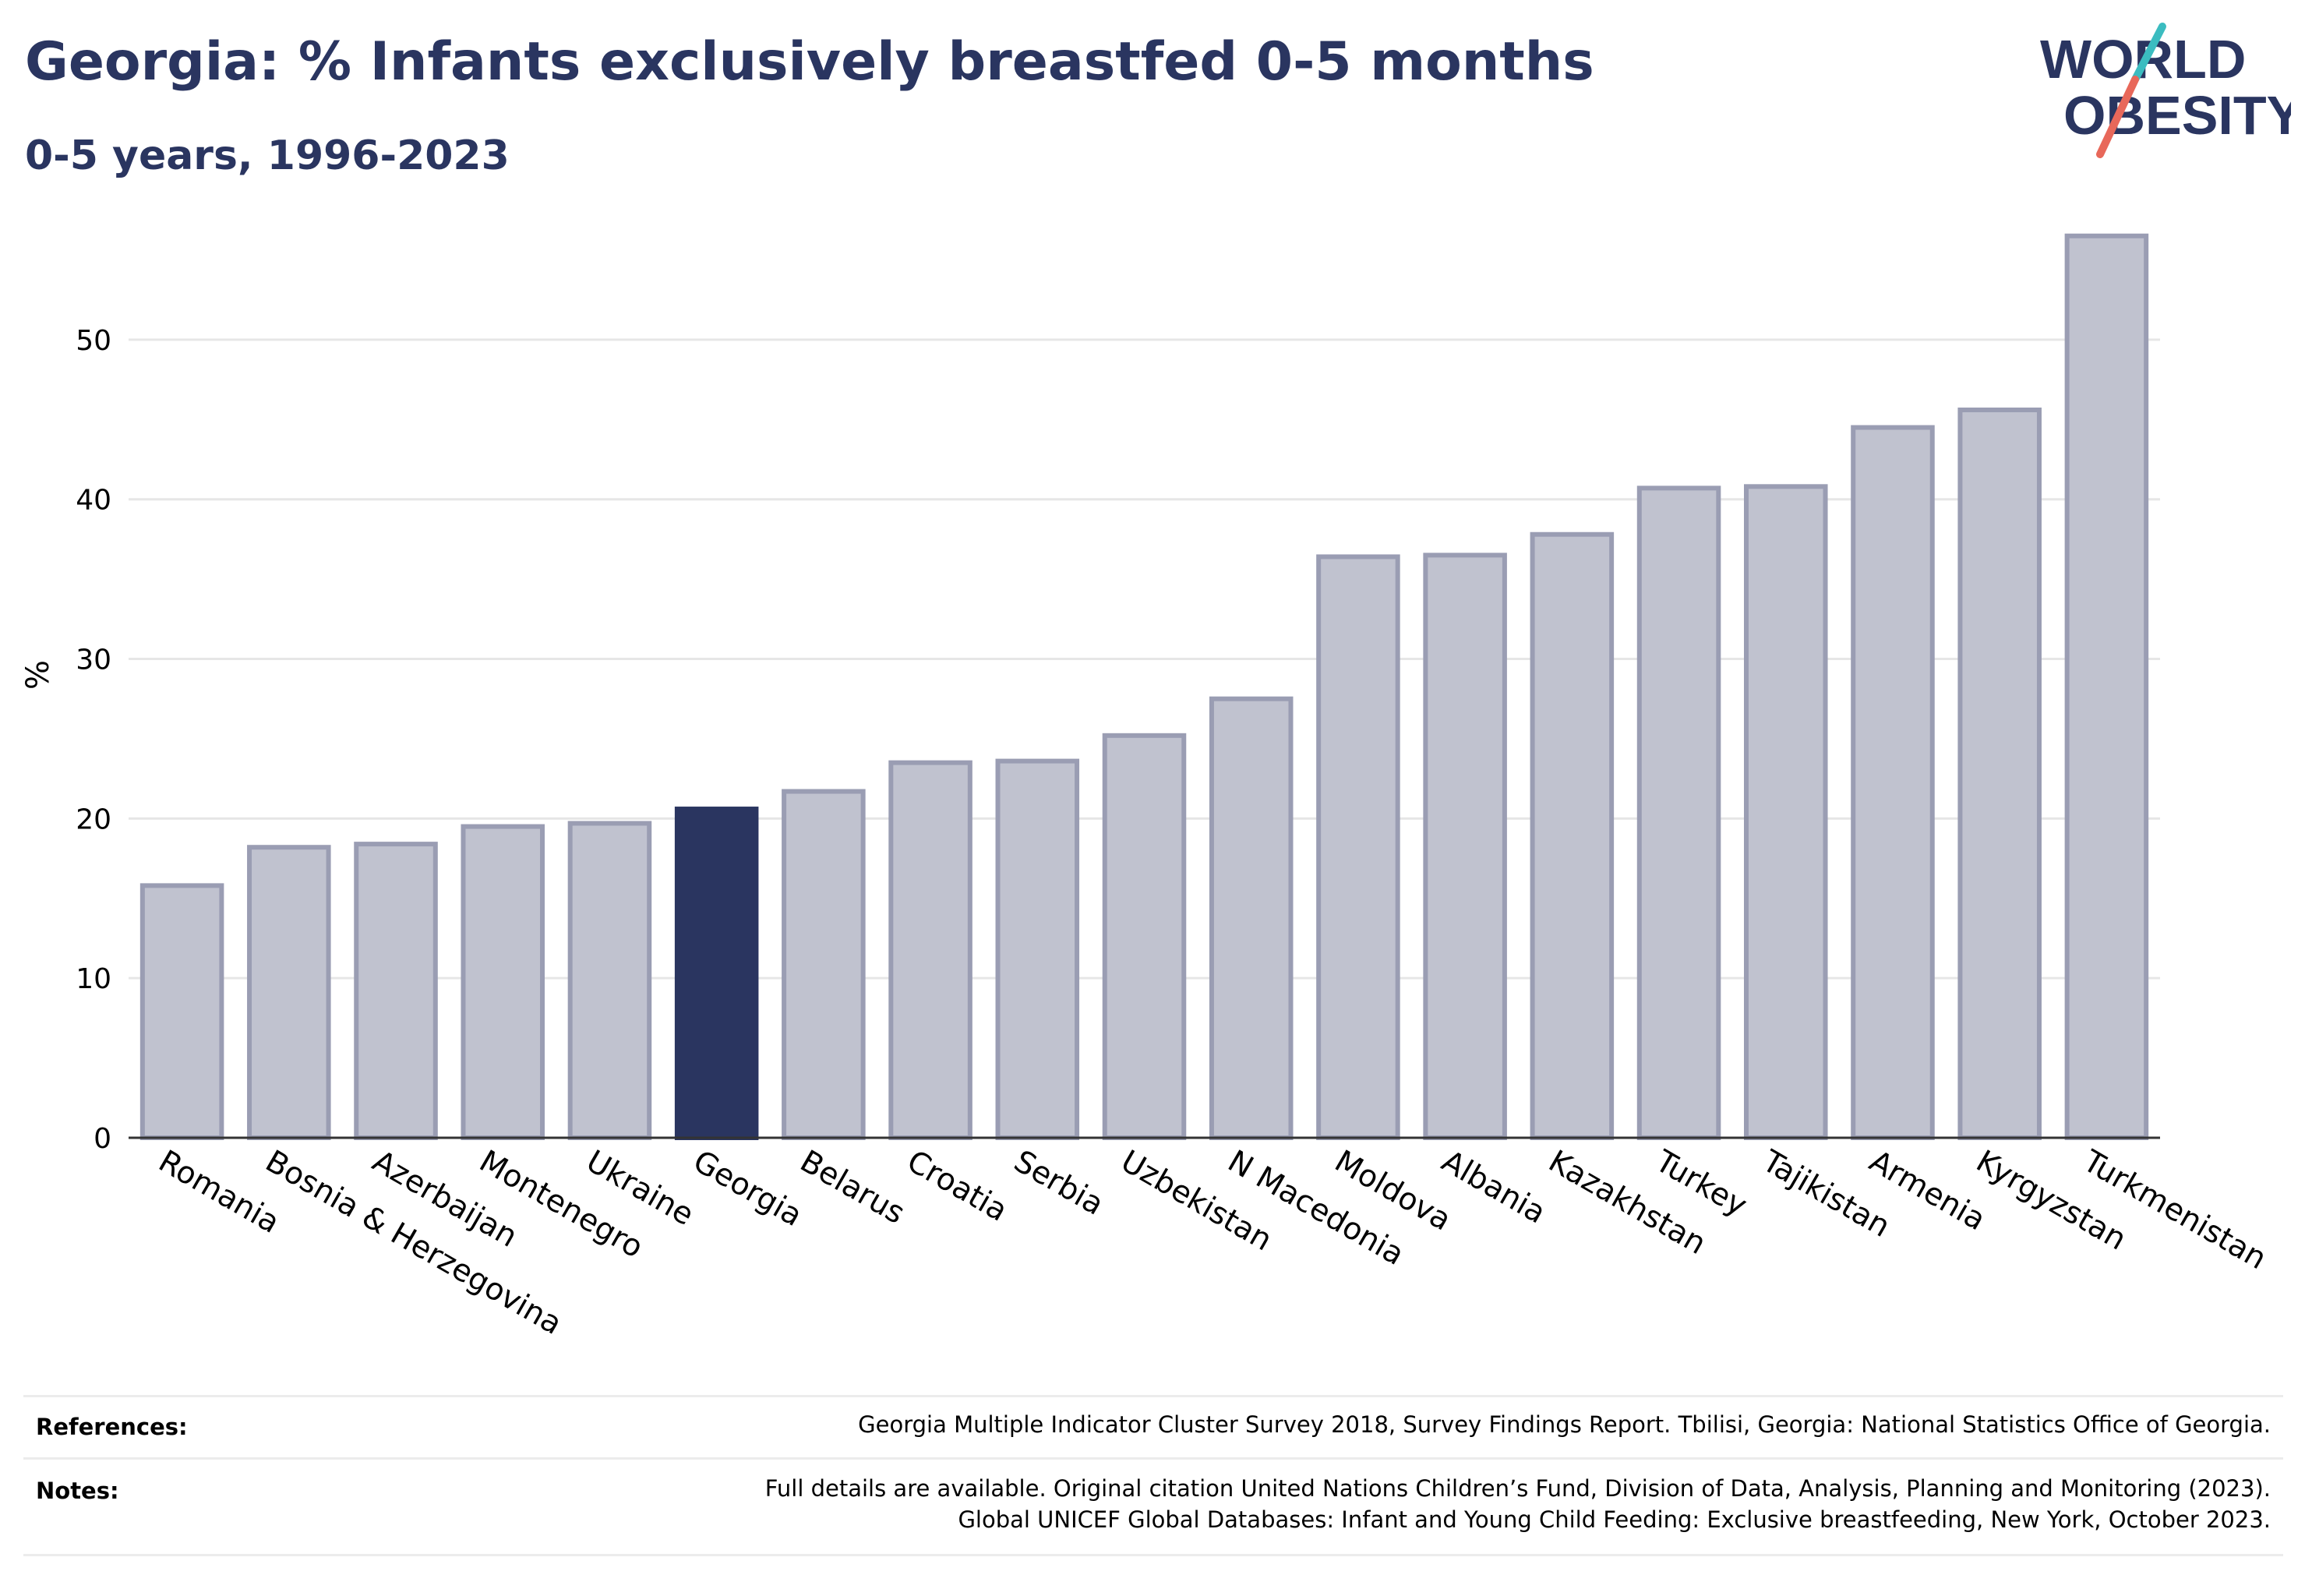  I want to click on bar-belarus, so click(824, 964).